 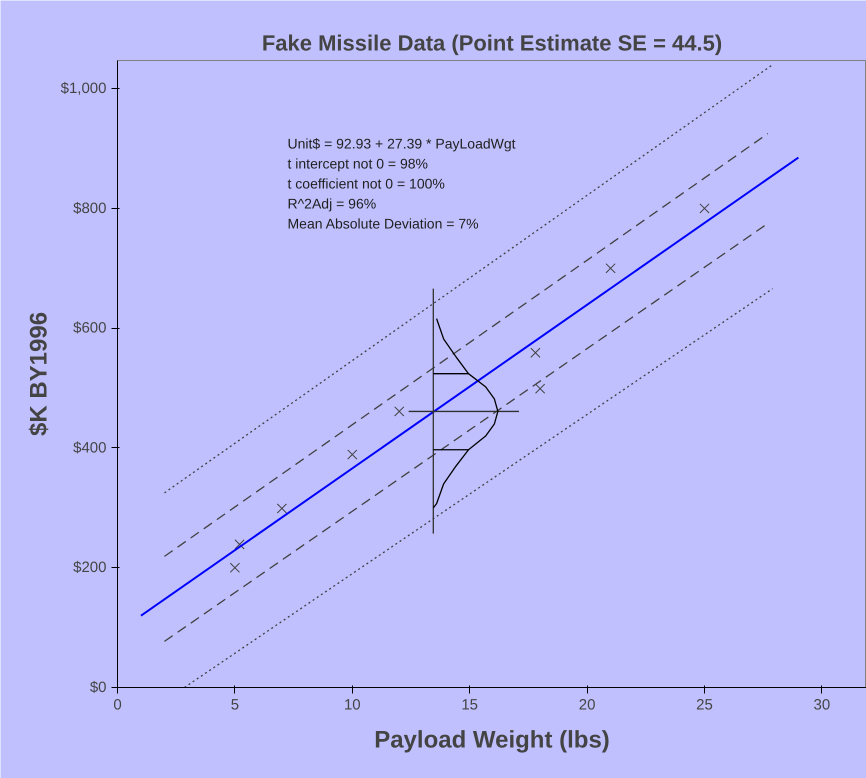 What do you see at coordinates (39, 374) in the screenshot?
I see `y-axis-title: $K BY1996` at bounding box center [39, 374].